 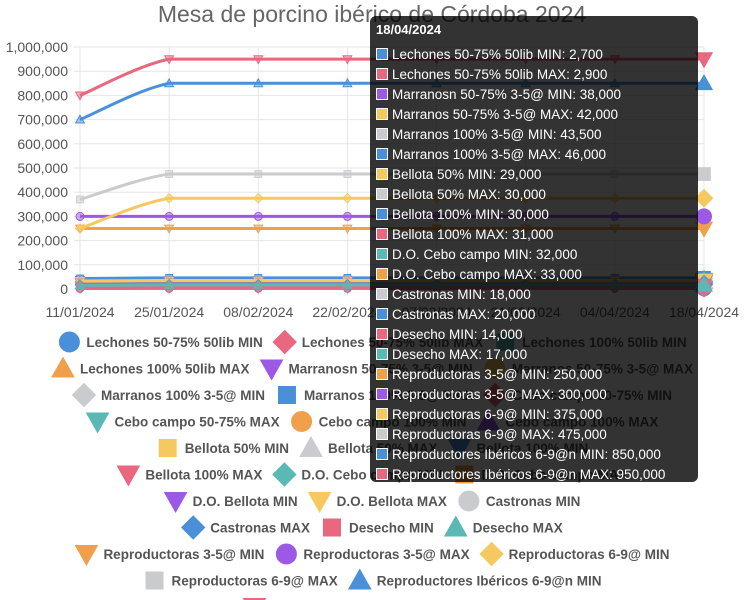 I want to click on legend-item: D.O. Bellota MAX, so click(x=377, y=503).